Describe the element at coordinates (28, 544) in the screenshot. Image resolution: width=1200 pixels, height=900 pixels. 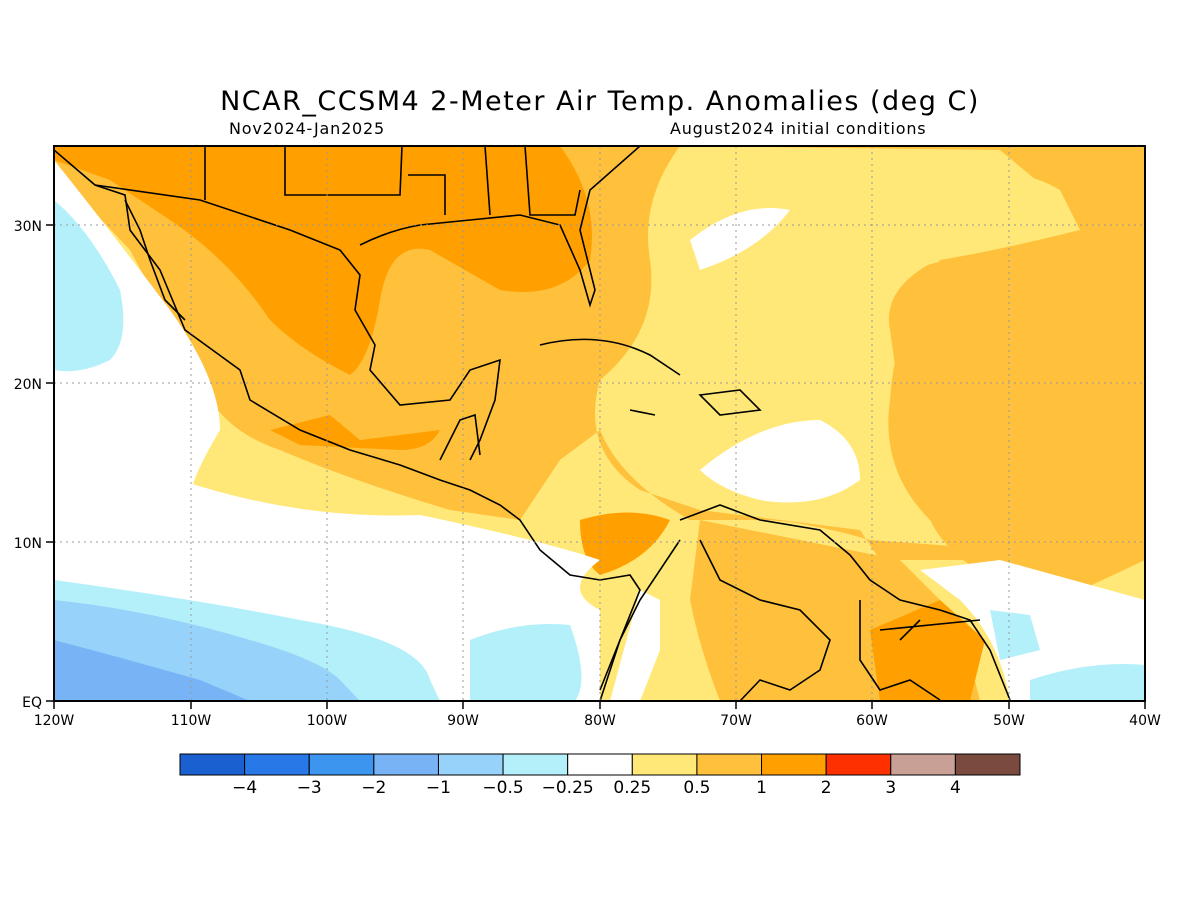
I see `lat-tick-10n: 10N` at that location.